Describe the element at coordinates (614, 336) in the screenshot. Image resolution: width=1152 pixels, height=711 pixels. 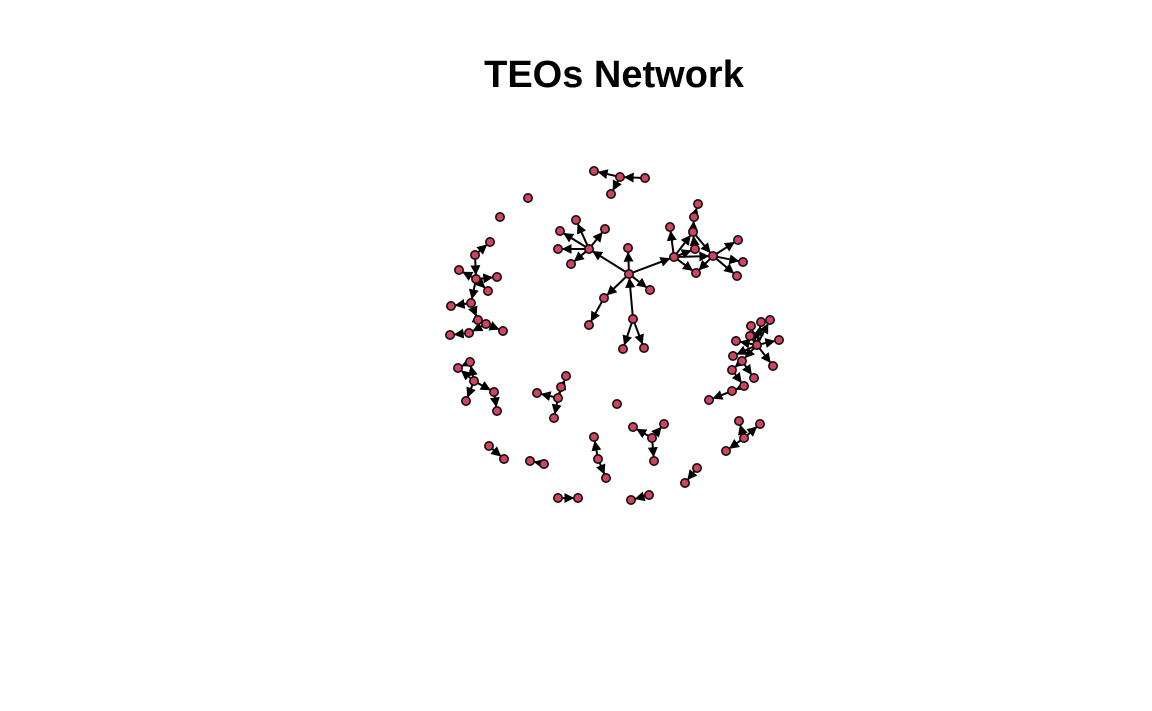
I see `edges-layer` at that location.